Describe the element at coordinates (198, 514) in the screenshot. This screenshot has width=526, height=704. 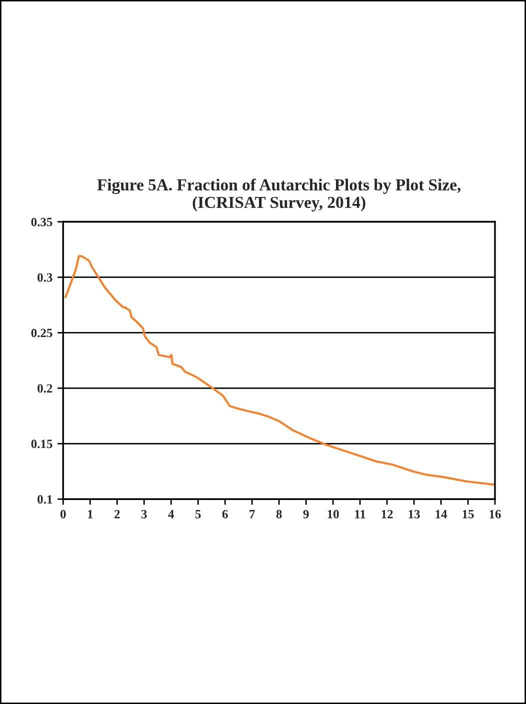
I see `x-tick-label: 5` at that location.